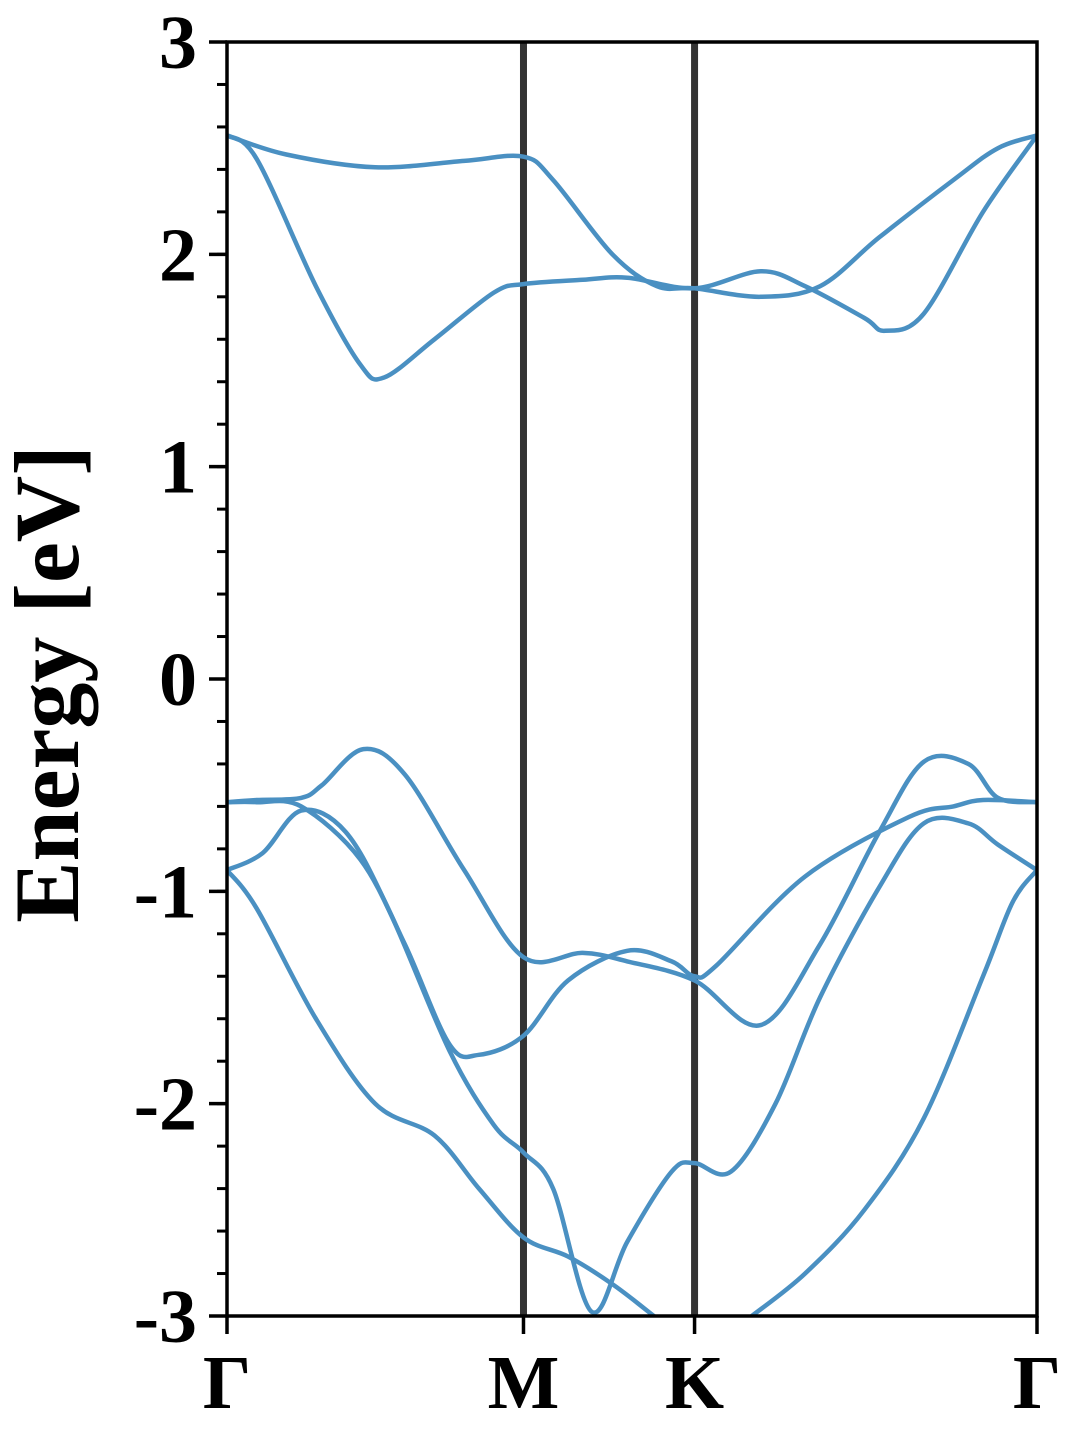 The height and width of the screenshot is (1440, 1080). I want to click on y-axis-label: Energy [eV], so click(49, 684).